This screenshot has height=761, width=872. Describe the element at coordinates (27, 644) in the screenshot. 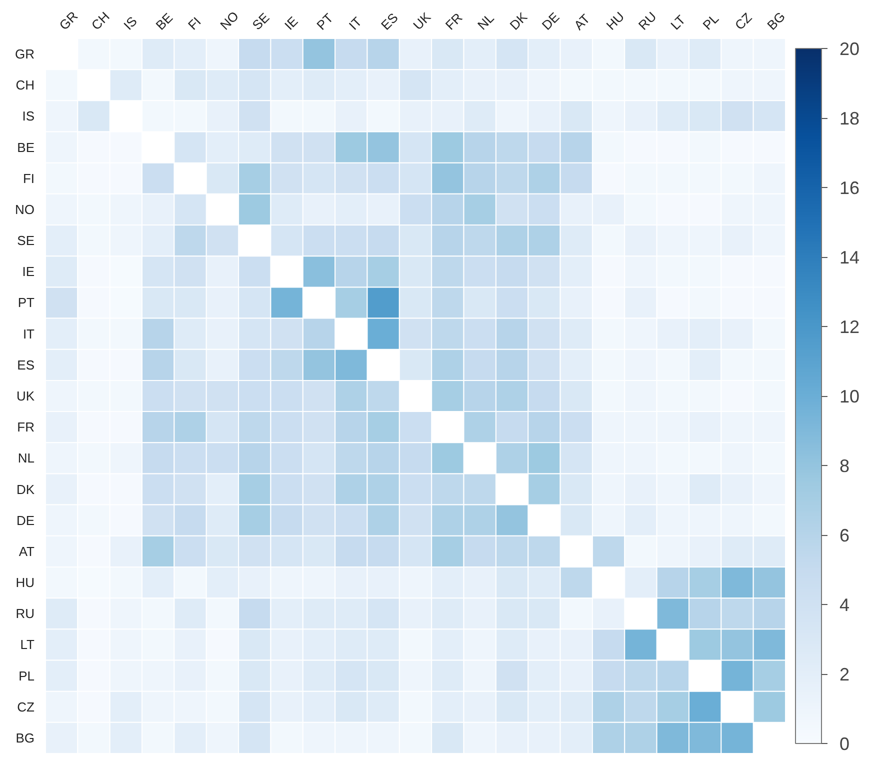

I see `y-tick-label: LT` at that location.